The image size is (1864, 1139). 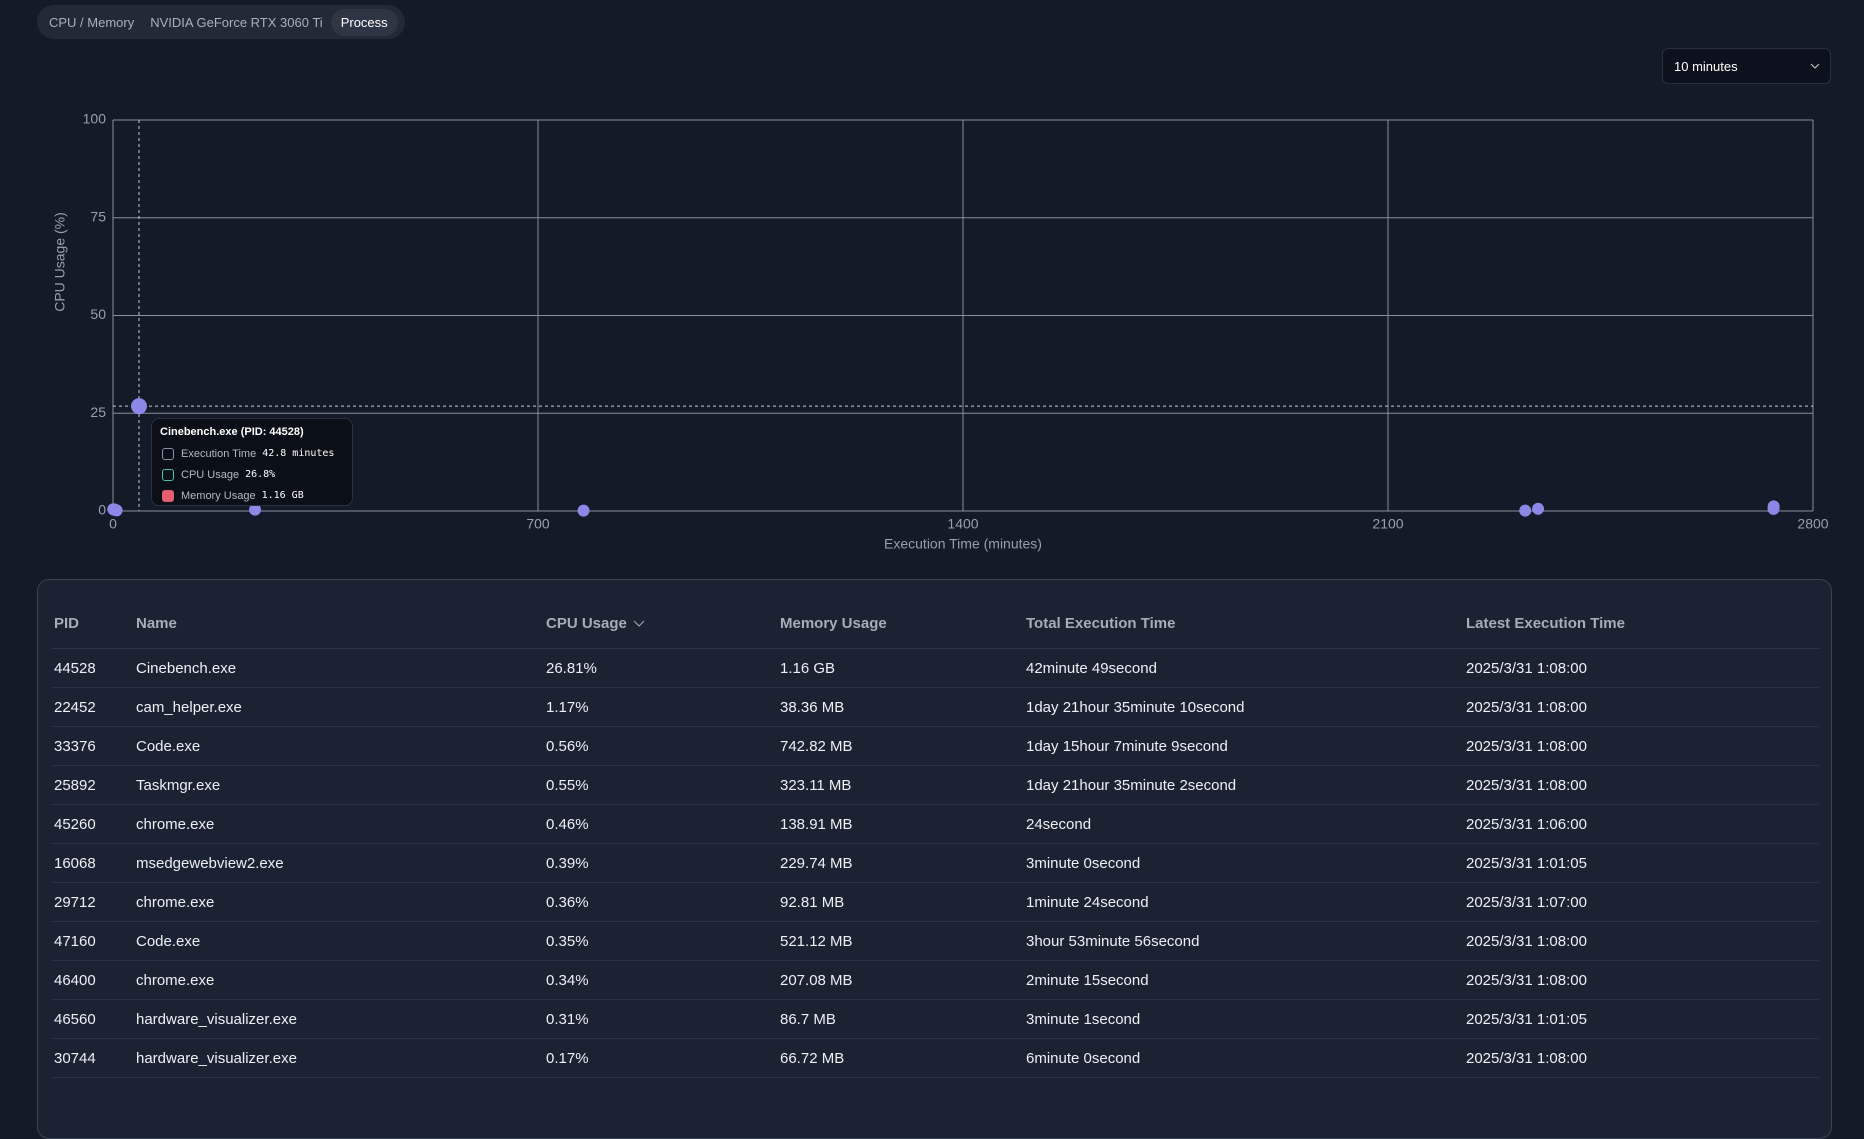 I want to click on tooltip-row: Memory Usage 1.16 GB, so click(x=252, y=495).